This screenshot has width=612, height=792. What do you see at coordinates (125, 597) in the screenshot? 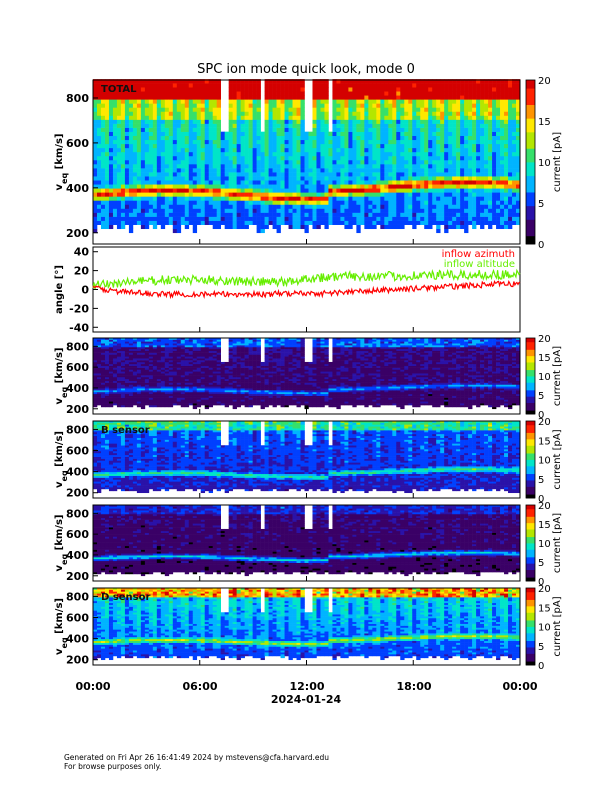
I see `panel-label: D sensor` at bounding box center [125, 597].